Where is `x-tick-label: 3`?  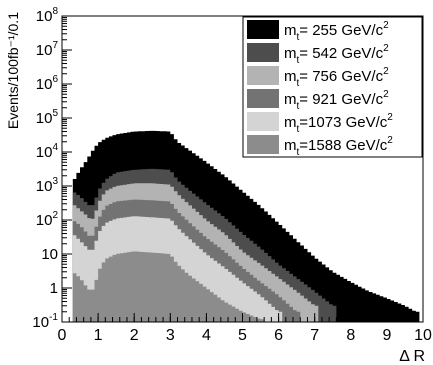
x-tick-label: 3 is located at coordinates (170, 335).